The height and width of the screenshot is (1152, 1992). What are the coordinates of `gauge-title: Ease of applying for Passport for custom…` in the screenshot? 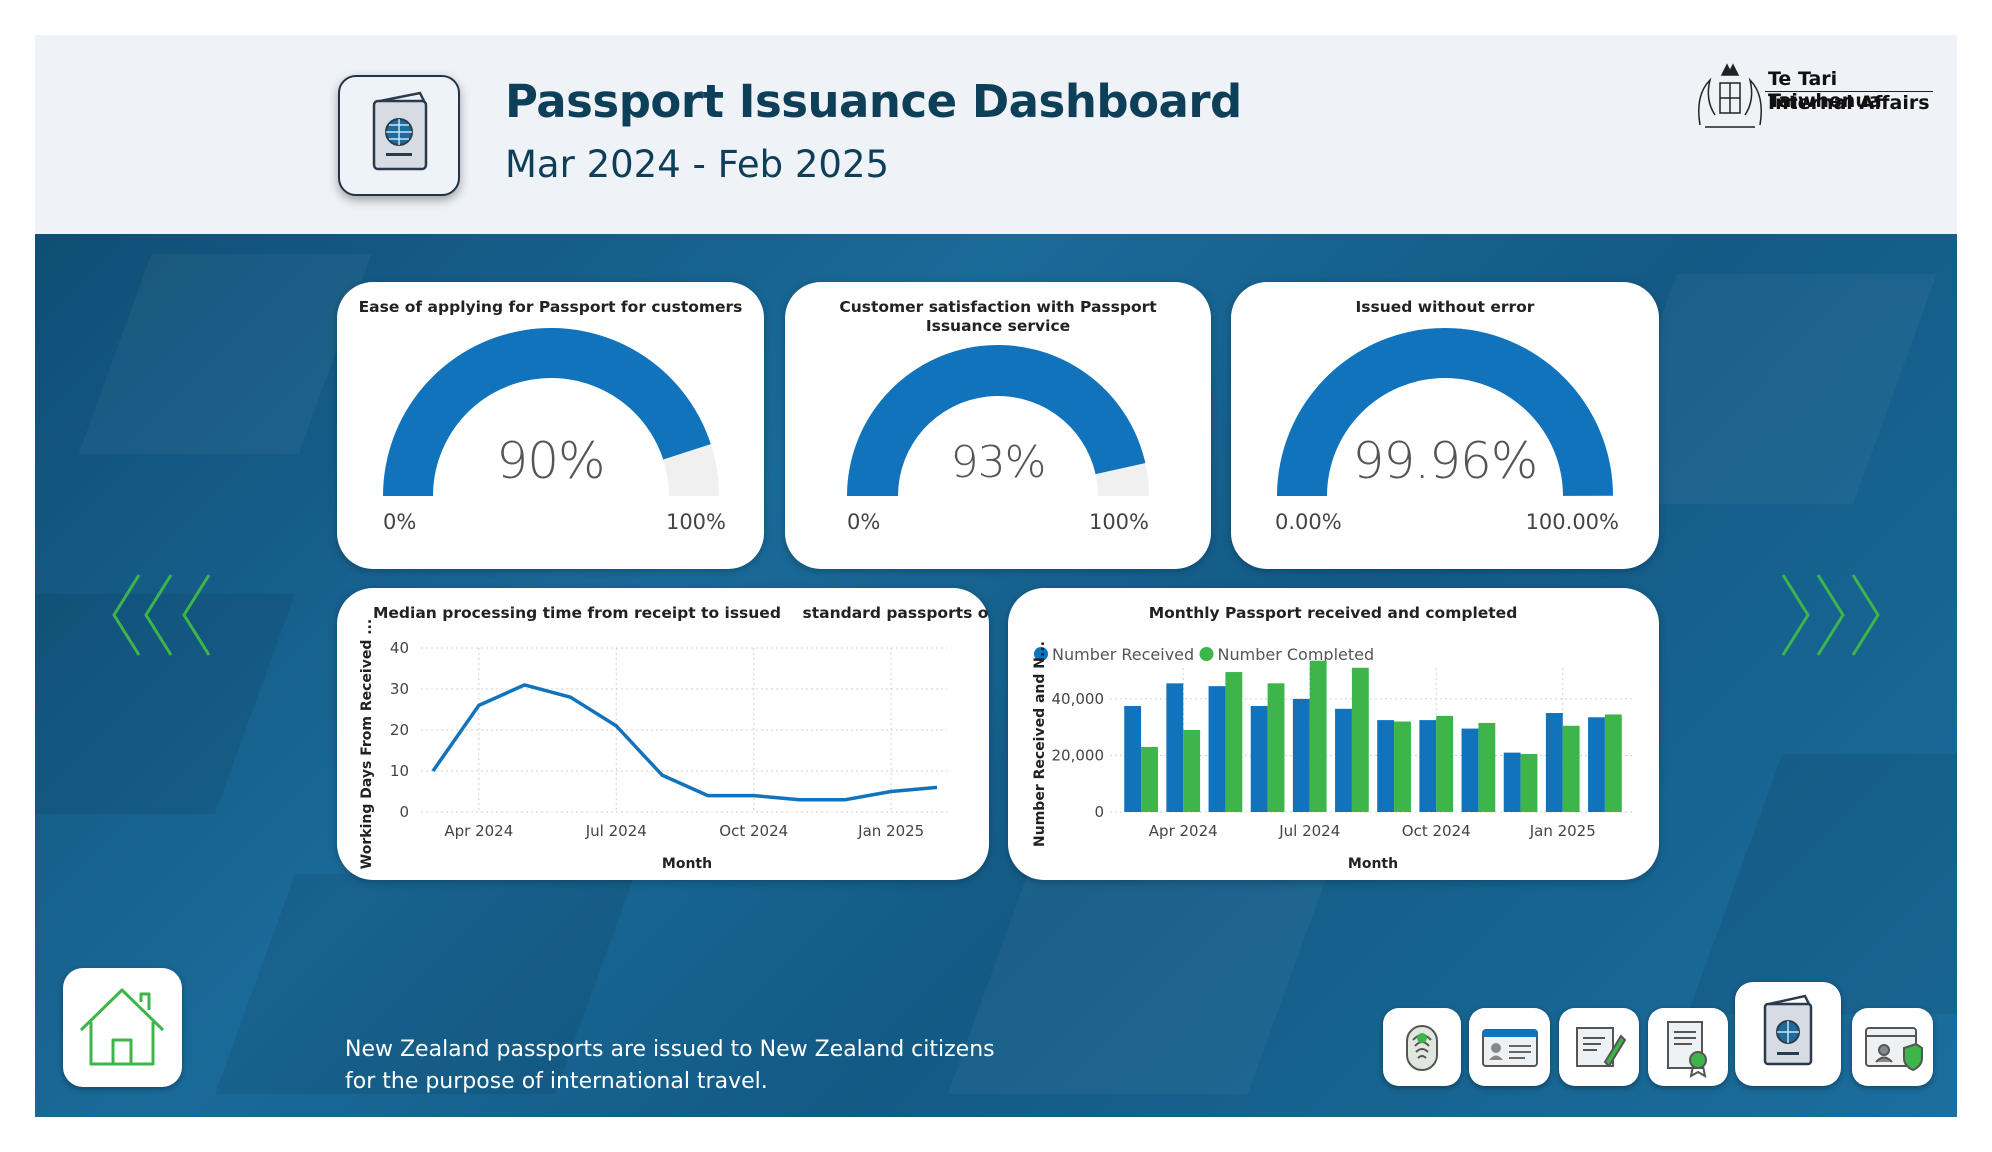 It's located at (550, 307).